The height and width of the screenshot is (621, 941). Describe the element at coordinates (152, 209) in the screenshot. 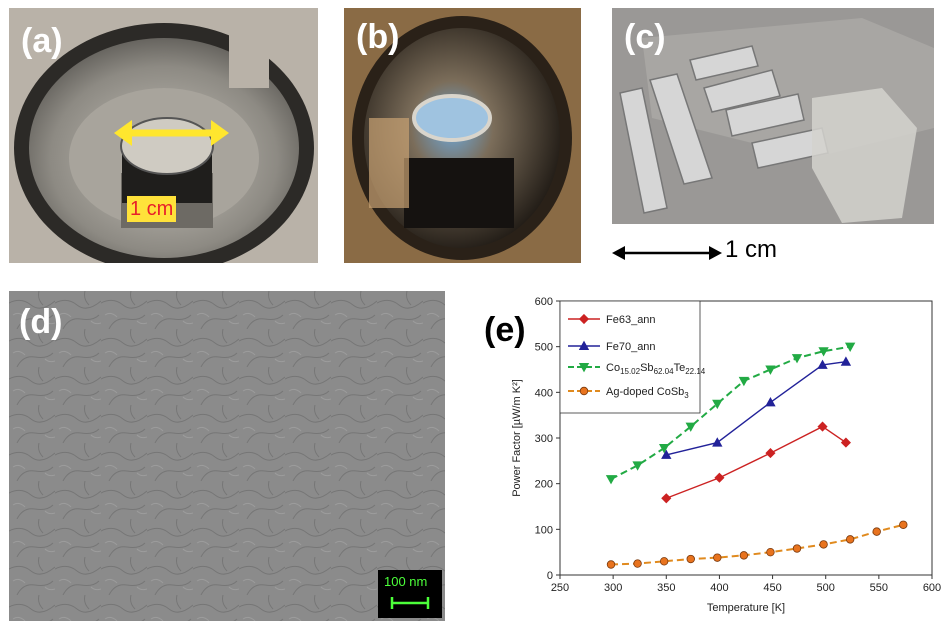

I see `scale-label-a: 1 cm` at that location.